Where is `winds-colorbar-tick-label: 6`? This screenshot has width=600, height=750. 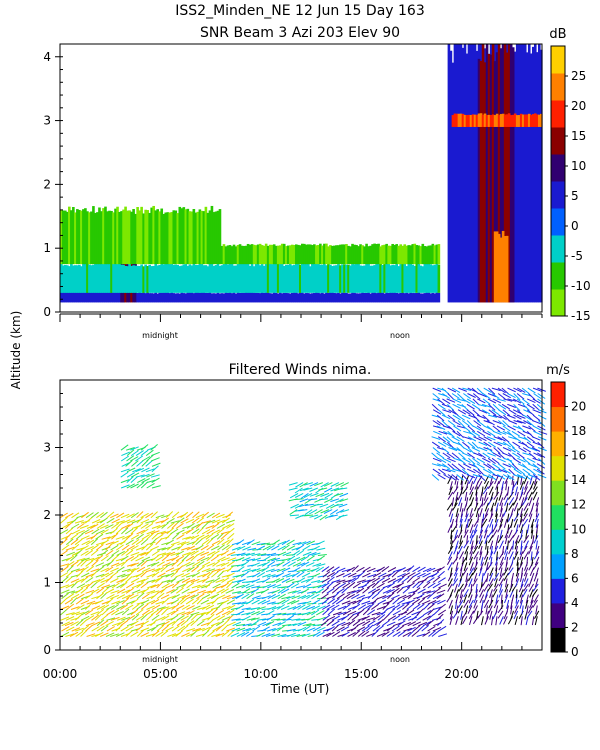 winds-colorbar-tick-label: 6 is located at coordinates (575, 578).